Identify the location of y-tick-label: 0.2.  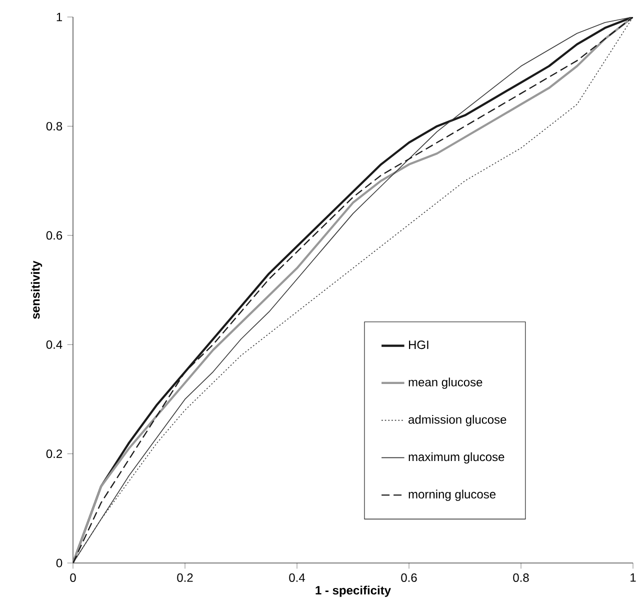
(54, 454).